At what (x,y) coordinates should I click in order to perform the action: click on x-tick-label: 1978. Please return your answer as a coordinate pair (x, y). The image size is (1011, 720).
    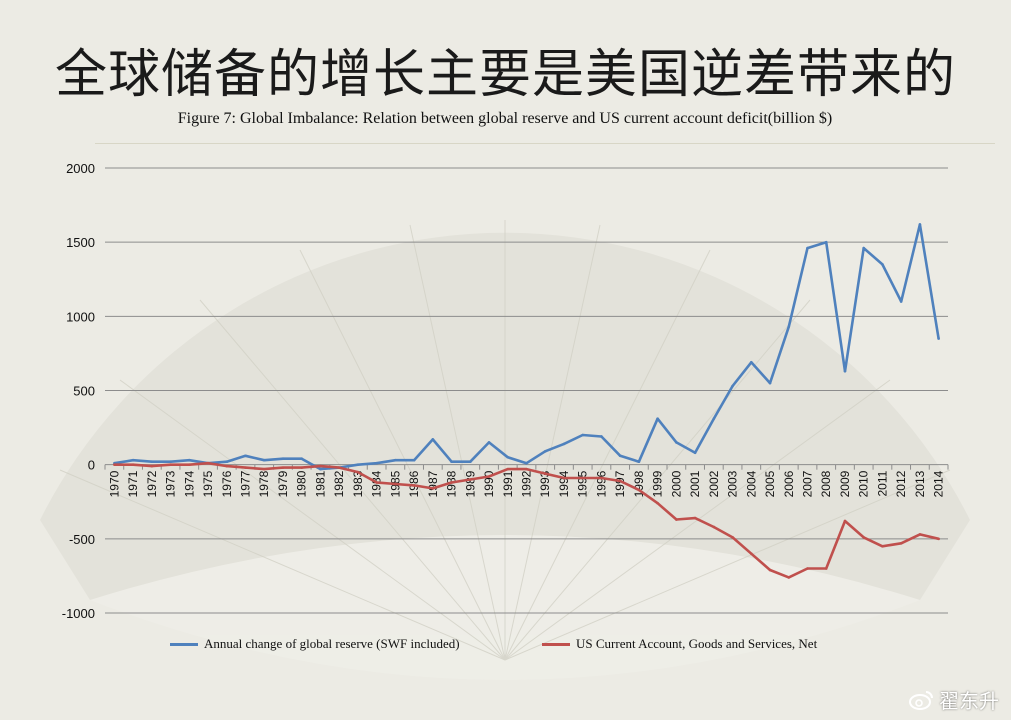
    Looking at the image, I should click on (264, 483).